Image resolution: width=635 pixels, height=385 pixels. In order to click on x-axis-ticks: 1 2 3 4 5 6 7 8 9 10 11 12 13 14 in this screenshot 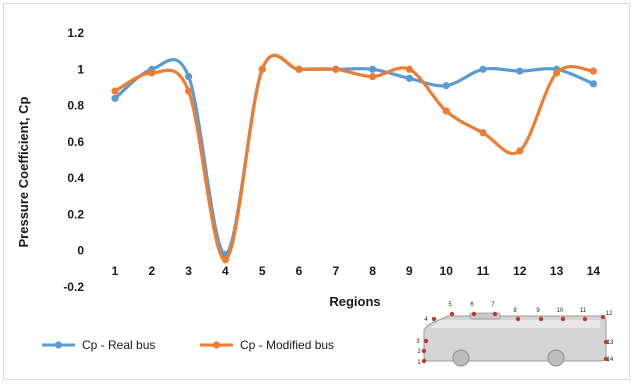, I will do `click(356, 271)`.